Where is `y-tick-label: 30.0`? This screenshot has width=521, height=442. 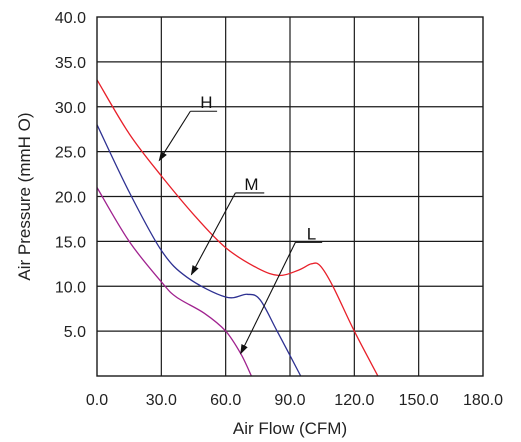 y-tick-label: 30.0 is located at coordinates (70, 108).